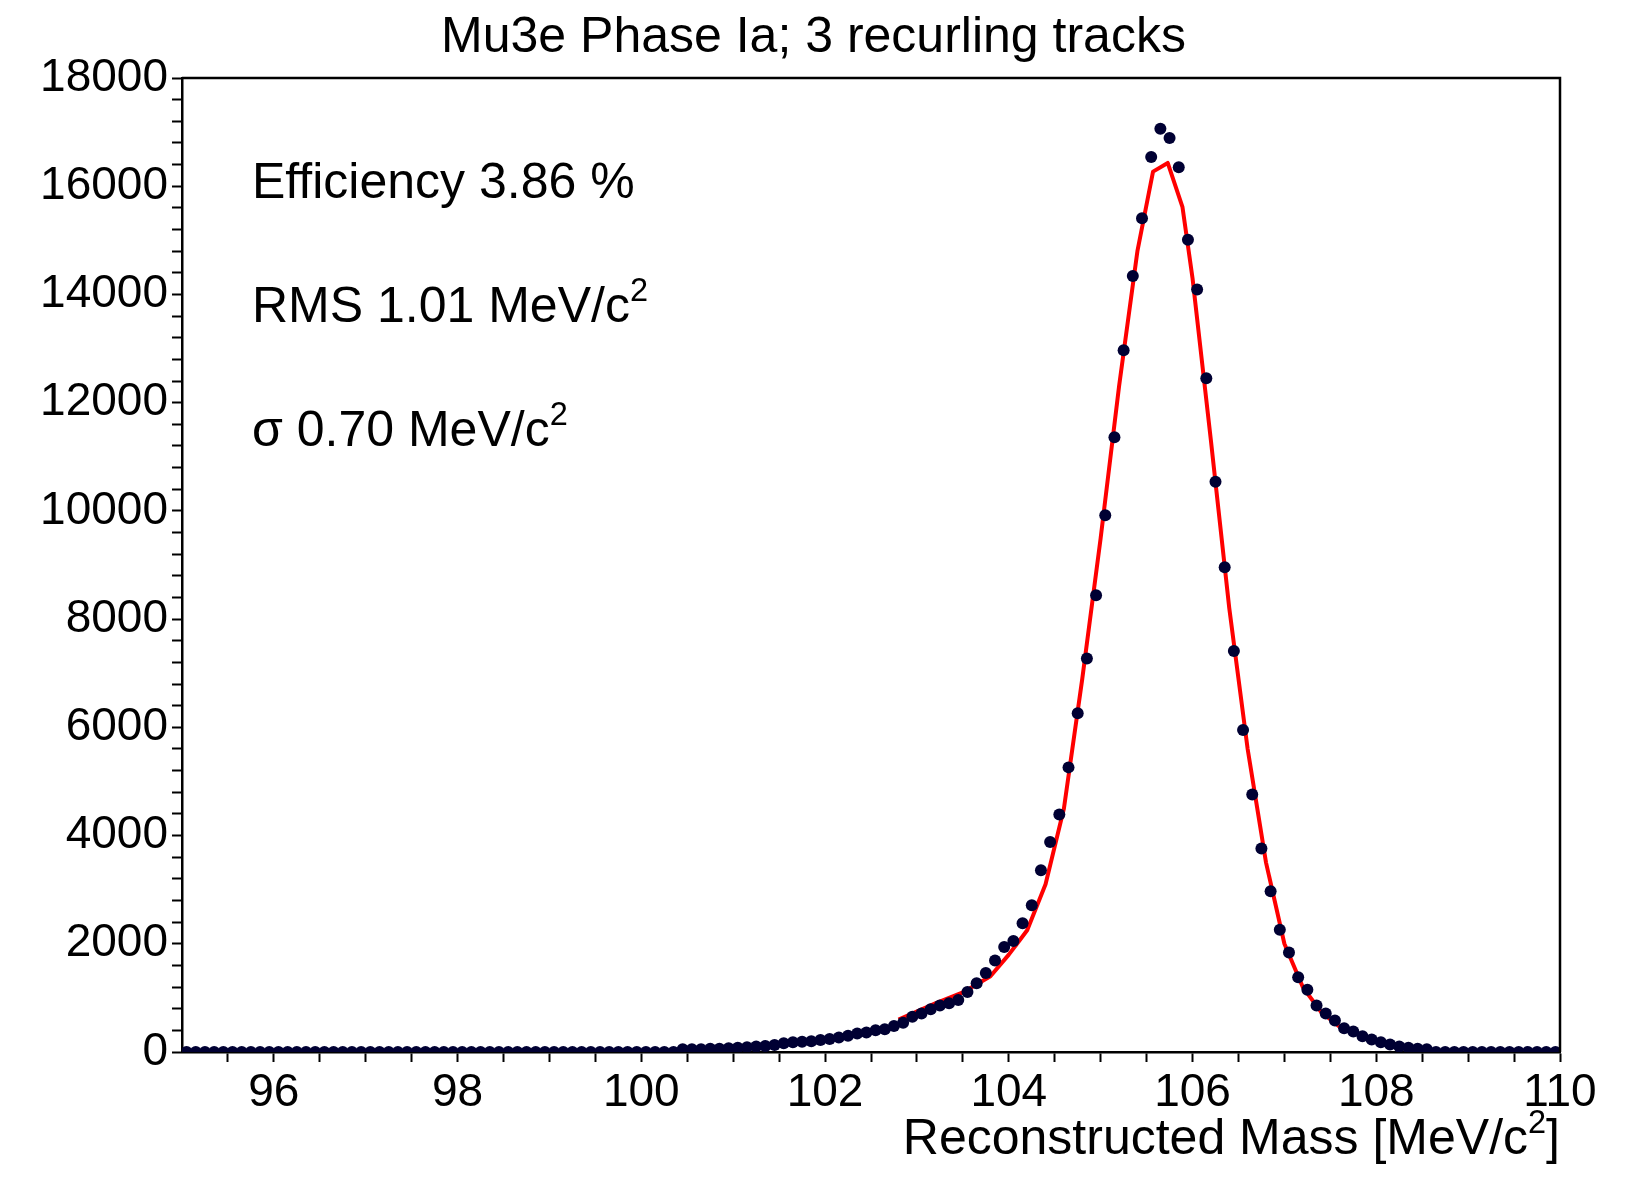 This screenshot has height=1184, width=1627. Describe the element at coordinates (1009, 1090) in the screenshot. I see `x-tick-label: 104` at that location.